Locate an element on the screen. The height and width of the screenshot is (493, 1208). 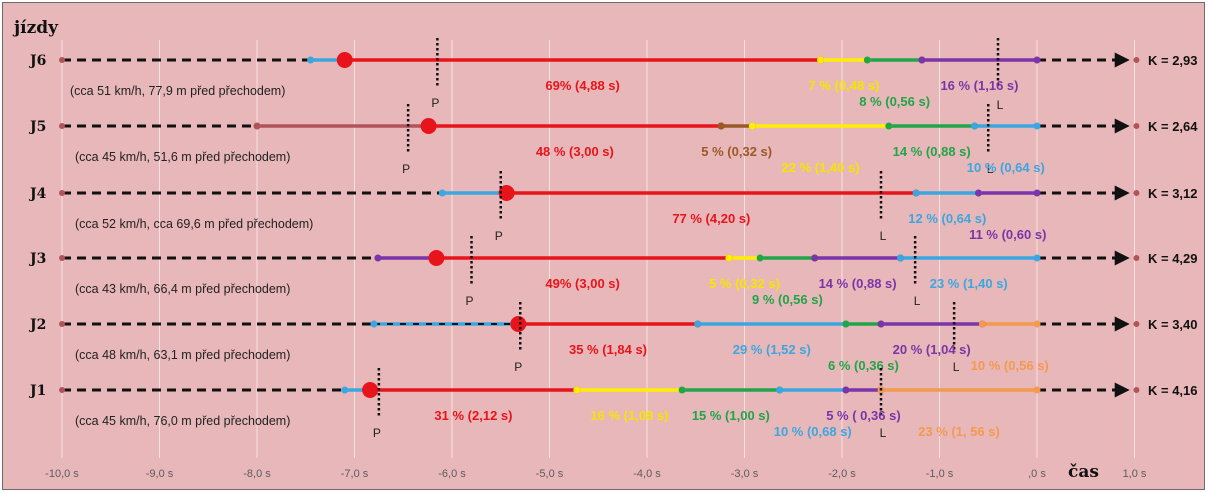
segment-label: 10 % (0,68 s) is located at coordinates (813, 431).